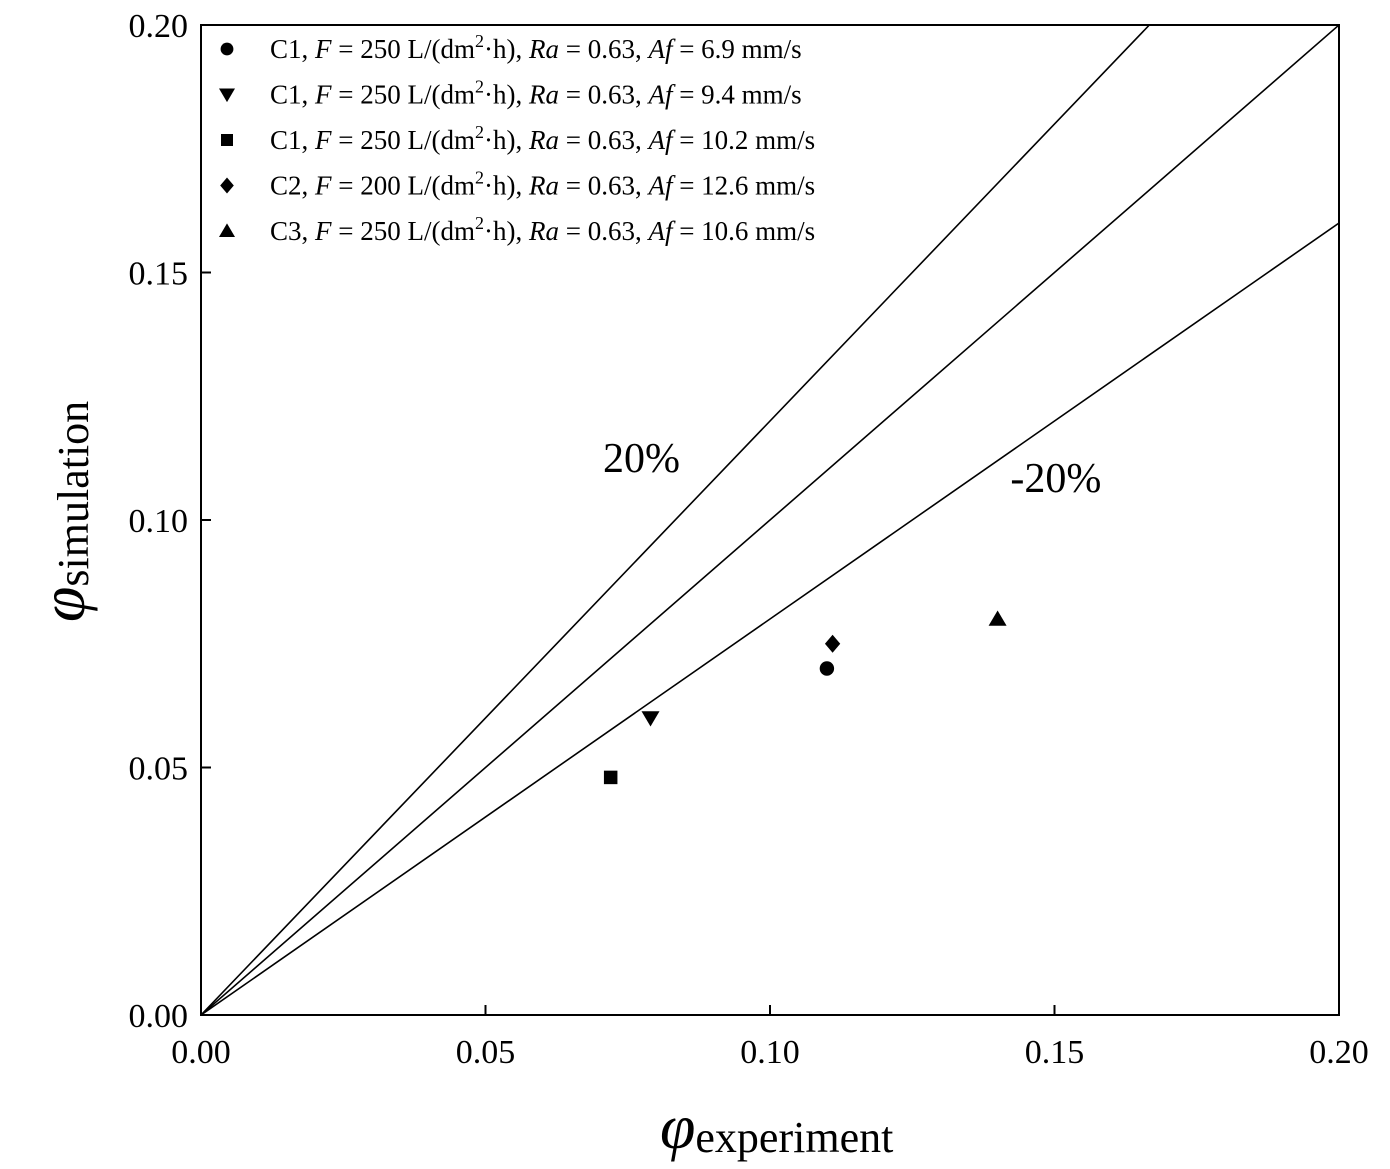 This screenshot has width=1390, height=1169. Describe the element at coordinates (227, 49) in the screenshot. I see `legend-marker-circle` at that location.